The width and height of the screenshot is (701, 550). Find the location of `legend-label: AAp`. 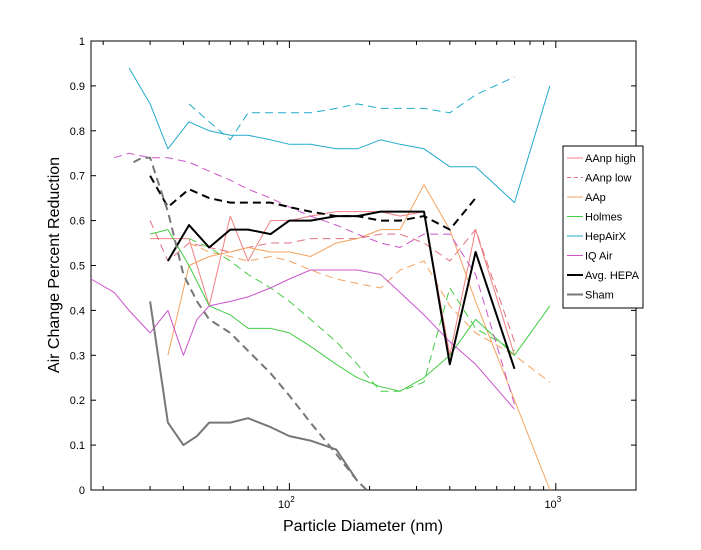

legend-label: AAp is located at coordinates (595, 198).